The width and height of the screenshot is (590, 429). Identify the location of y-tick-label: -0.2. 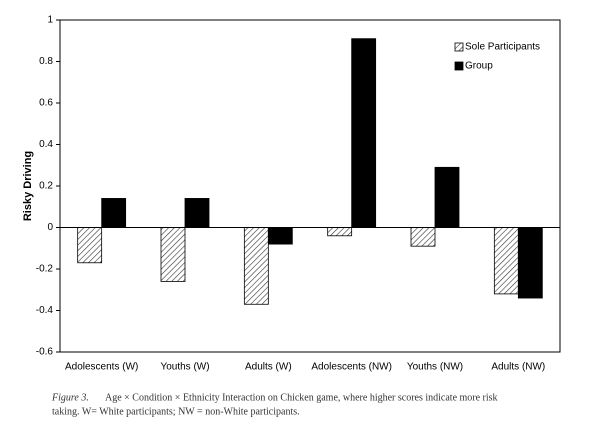
(45, 269).